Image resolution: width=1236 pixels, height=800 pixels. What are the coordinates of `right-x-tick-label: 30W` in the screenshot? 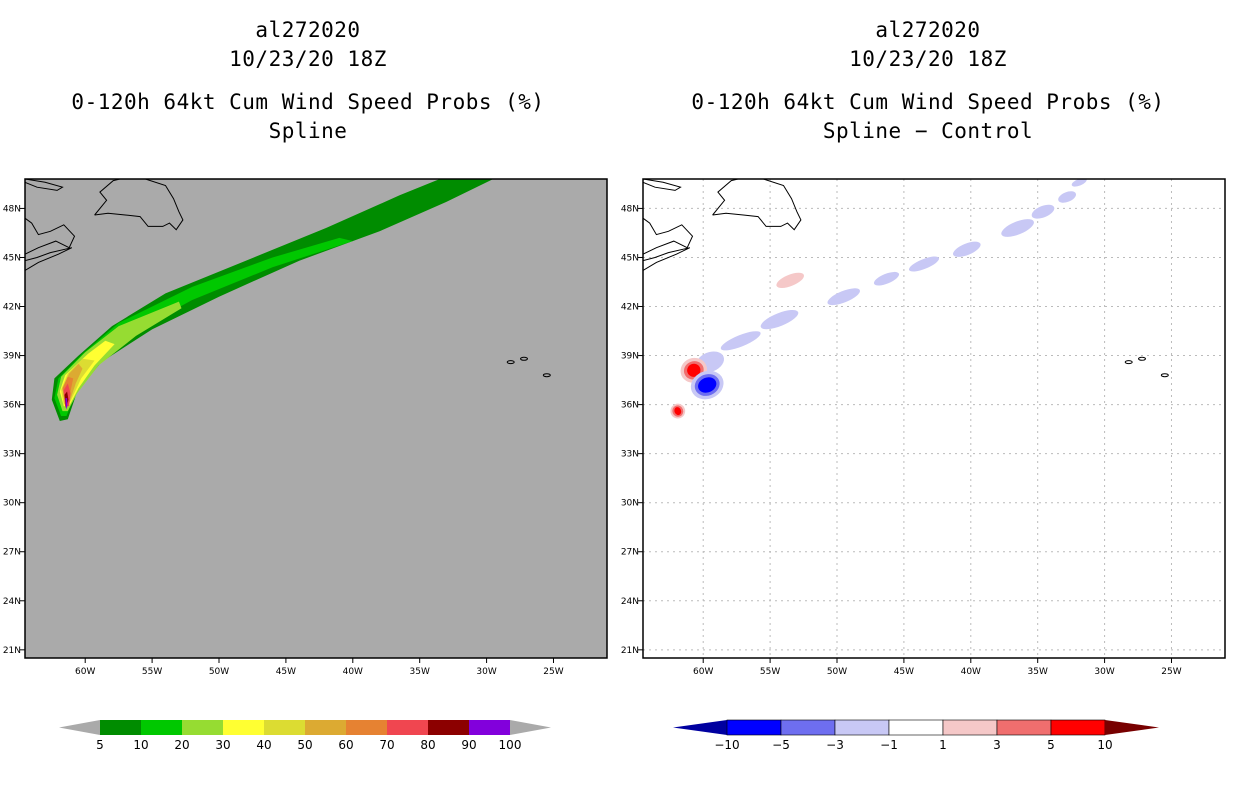 It's located at (1104, 672).